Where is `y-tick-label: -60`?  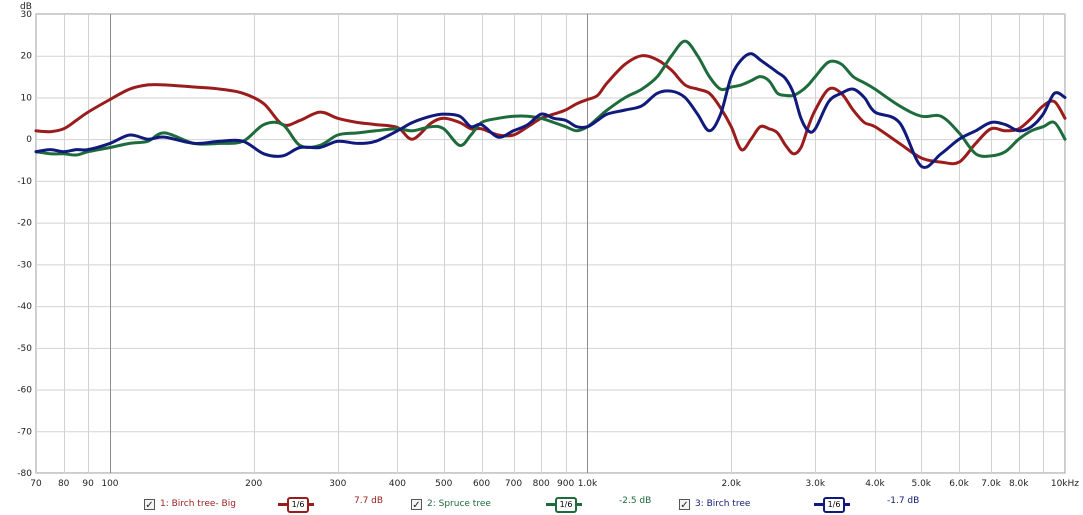 y-tick-label: -60 is located at coordinates (24, 391).